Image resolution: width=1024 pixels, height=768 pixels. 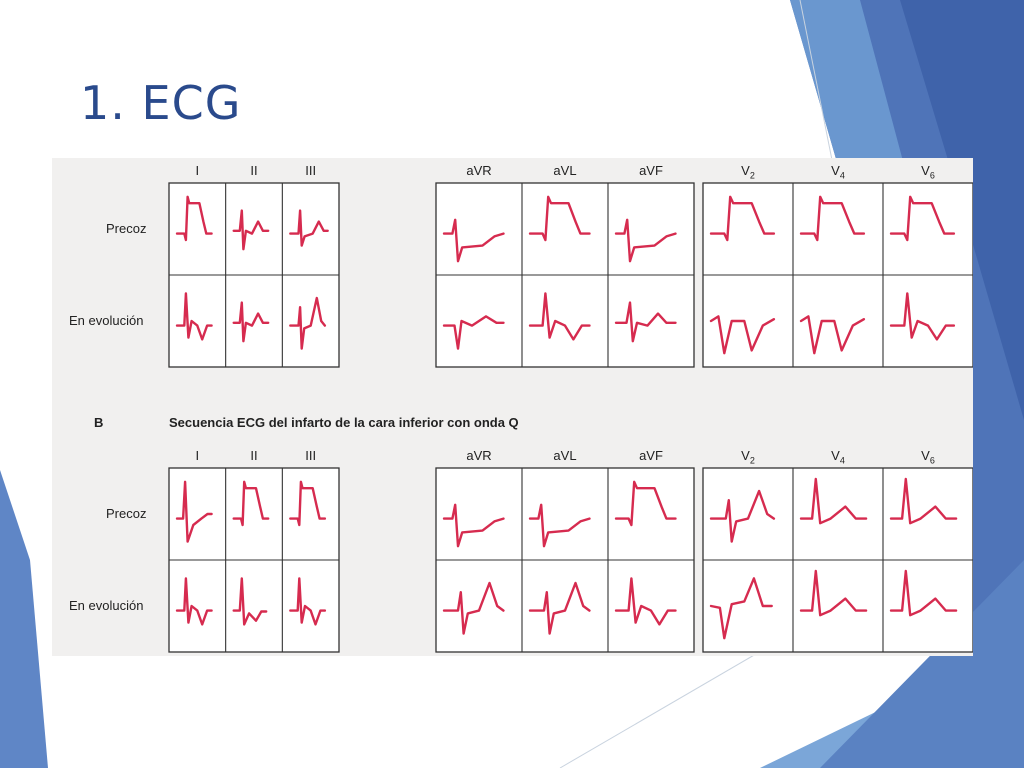 What do you see at coordinates (251, 230) in the screenshot?
I see `ecg-trace-A-early-ii` at bounding box center [251, 230].